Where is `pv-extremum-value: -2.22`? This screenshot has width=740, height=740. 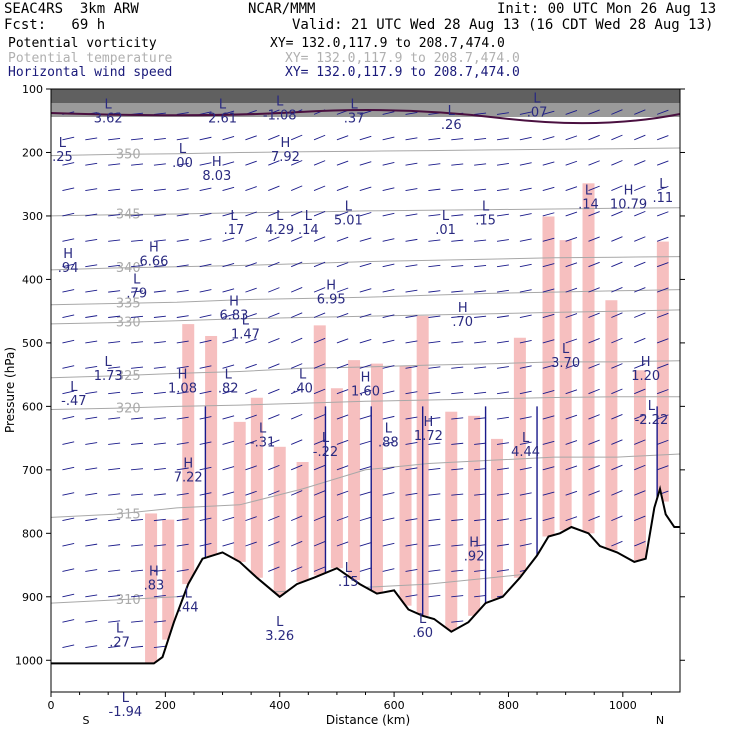 pv-extremum-value: -2.22 is located at coordinates (652, 420).